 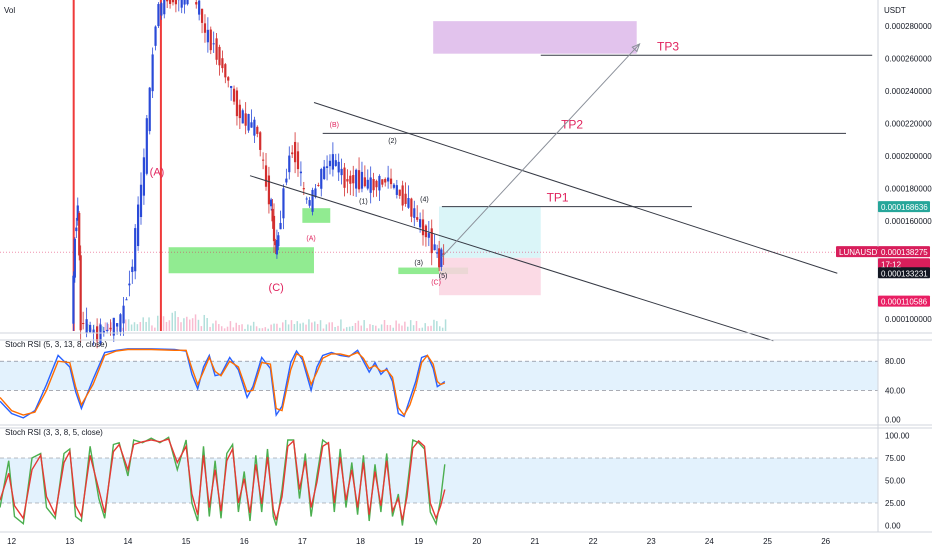 What do you see at coordinates (334, 125) in the screenshot?
I see `wave-label: (B)` at bounding box center [334, 125].